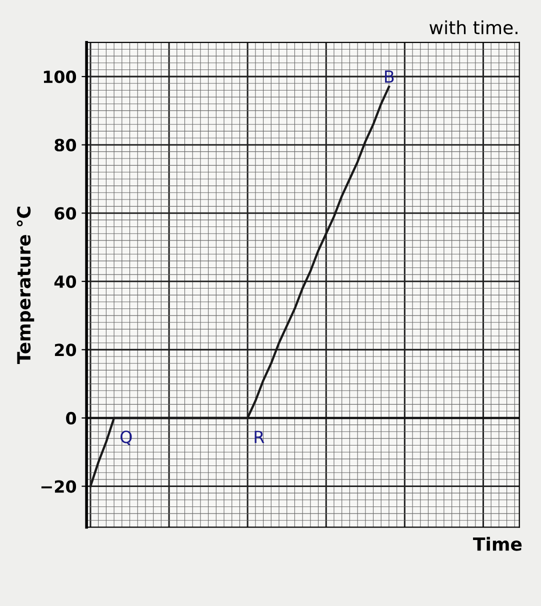 This screenshot has width=541, height=606. I want to click on y-tick-label: −20, so click(58, 486).